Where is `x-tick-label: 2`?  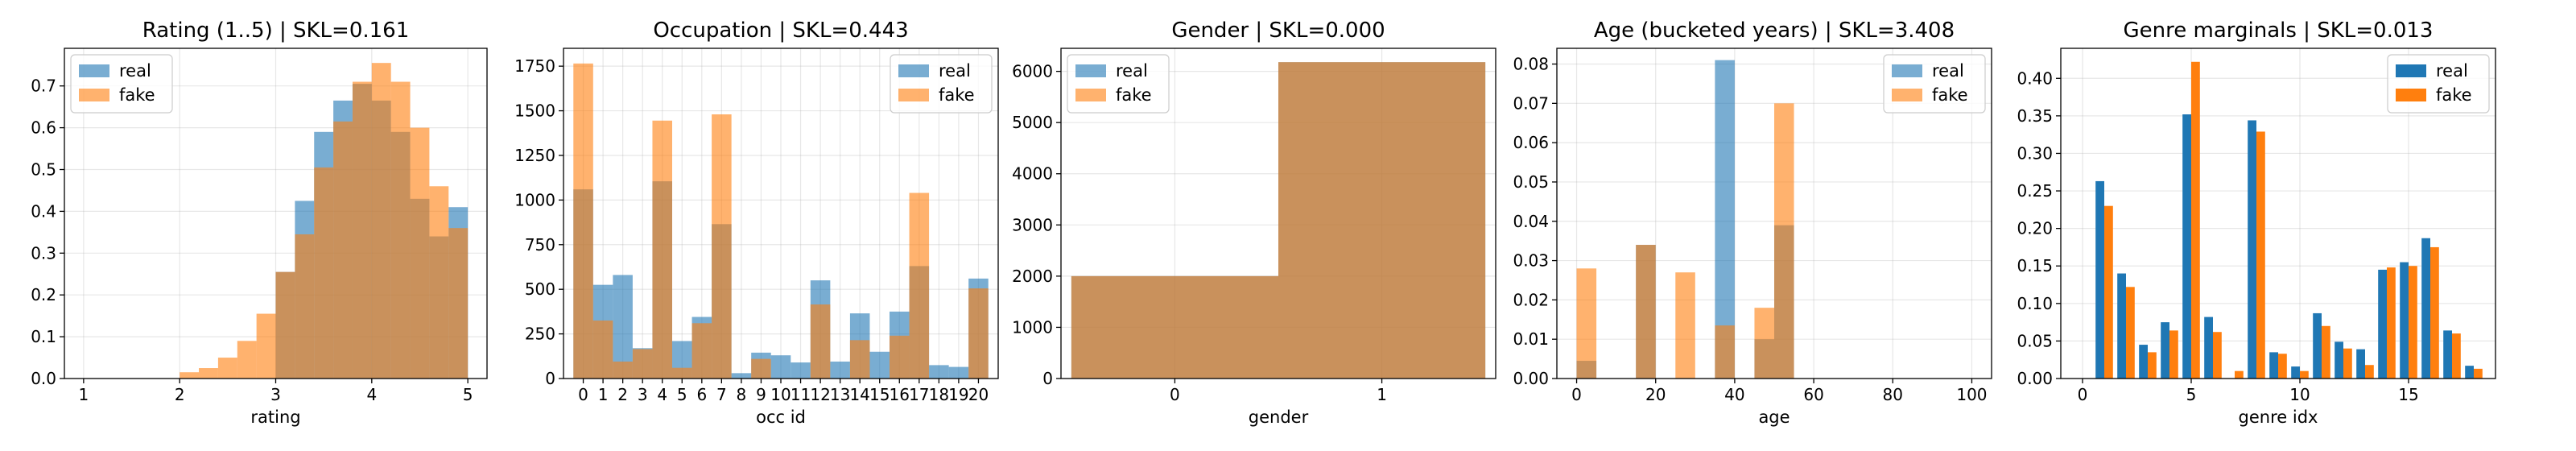 x-tick-label: 2 is located at coordinates (622, 395).